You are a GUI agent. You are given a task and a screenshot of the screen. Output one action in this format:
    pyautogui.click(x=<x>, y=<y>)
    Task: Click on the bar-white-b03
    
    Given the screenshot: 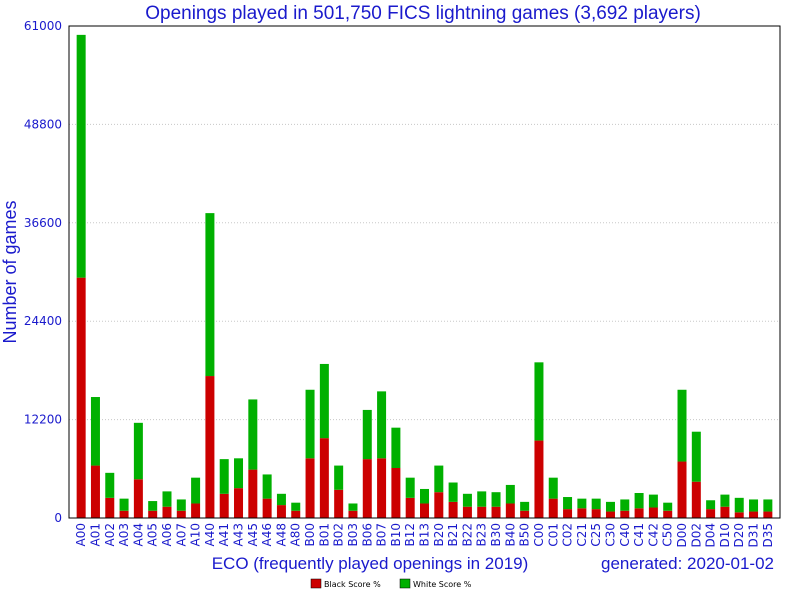 What is the action you would take?
    pyautogui.click(x=353, y=507)
    